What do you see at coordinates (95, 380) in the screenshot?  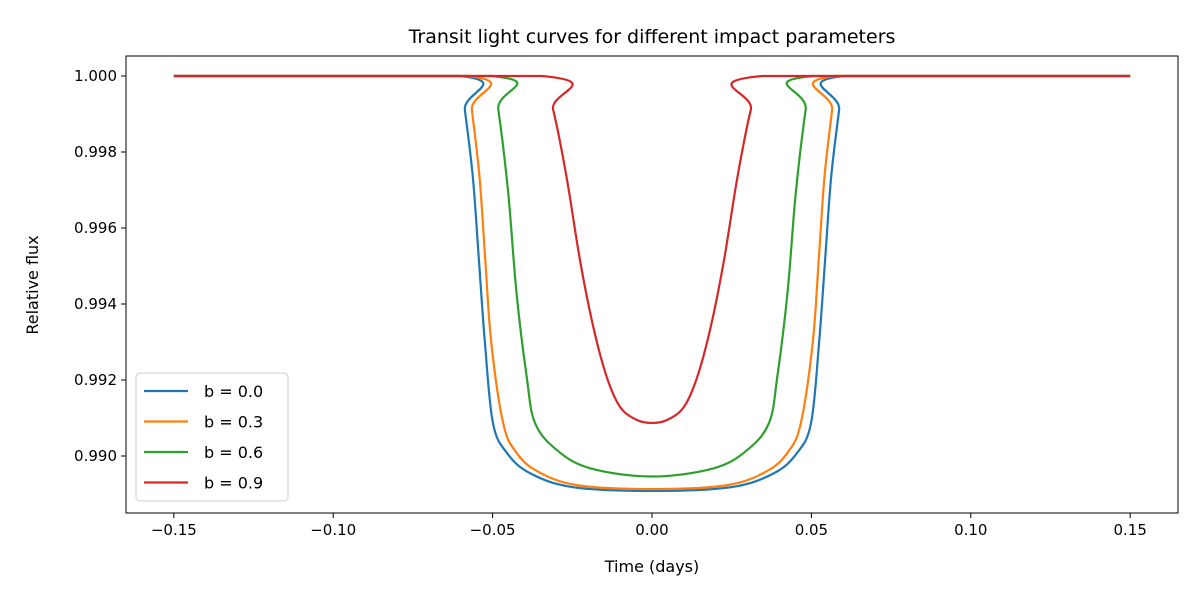 I see `y-tick-label: 0.992` at bounding box center [95, 380].